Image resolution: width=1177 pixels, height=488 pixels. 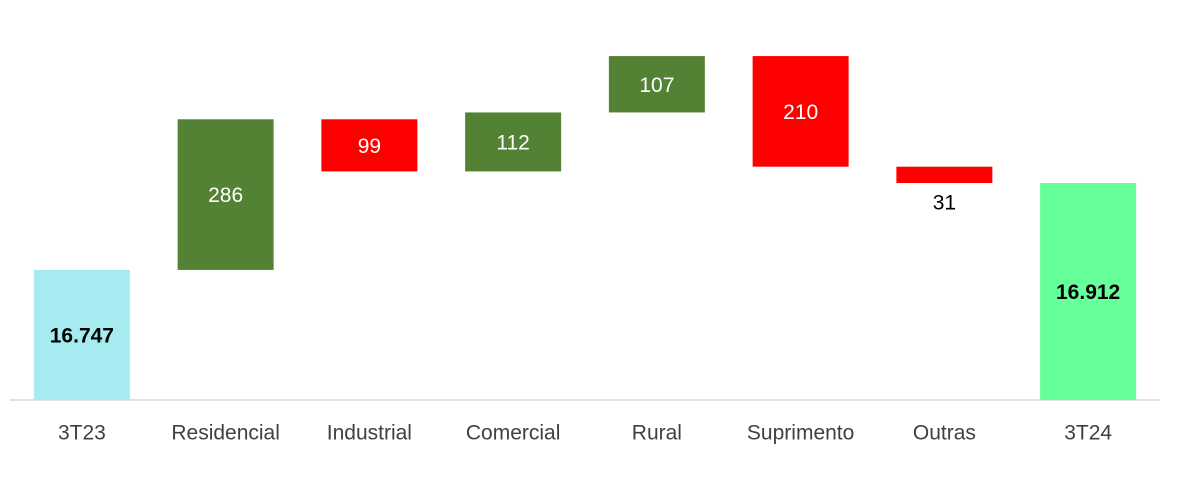 I want to click on x-tick-label: Comercial, so click(x=513, y=433).